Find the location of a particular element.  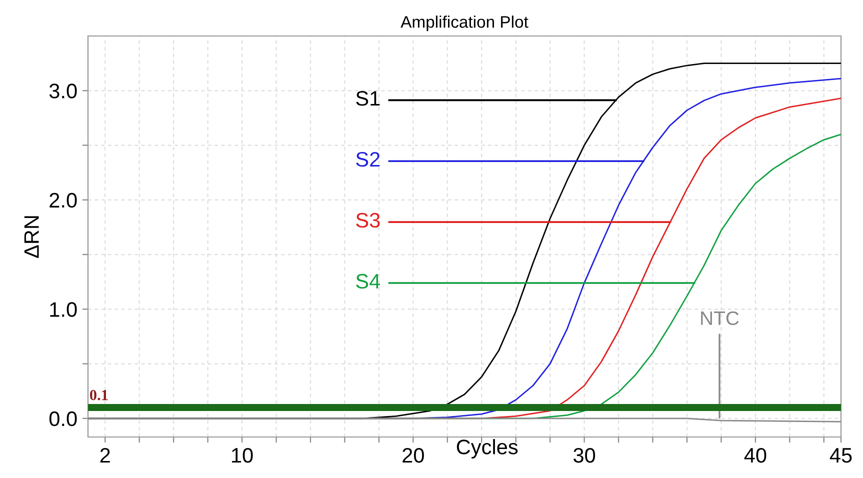

x-axis-title: Cycles is located at coordinates (487, 448).